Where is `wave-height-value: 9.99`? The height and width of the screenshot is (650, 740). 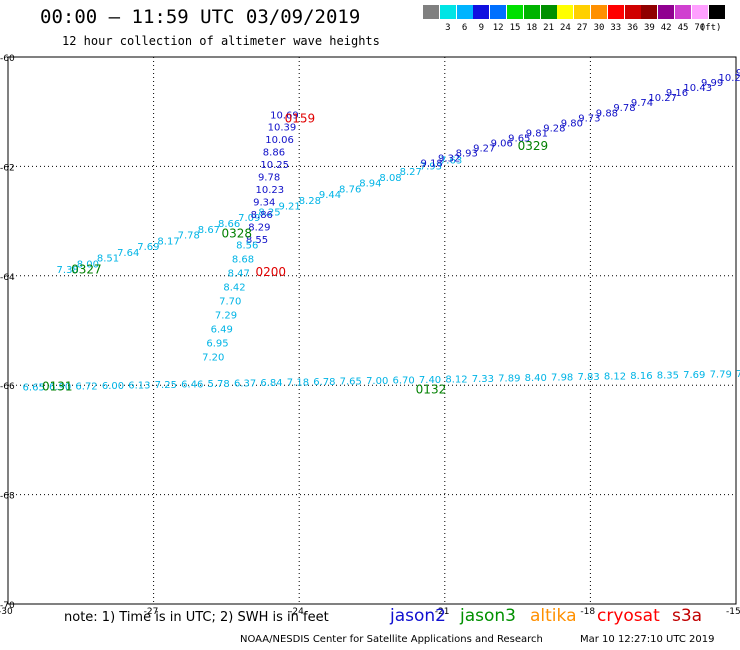
wave-height-value: 9.99 is located at coordinates (712, 83).